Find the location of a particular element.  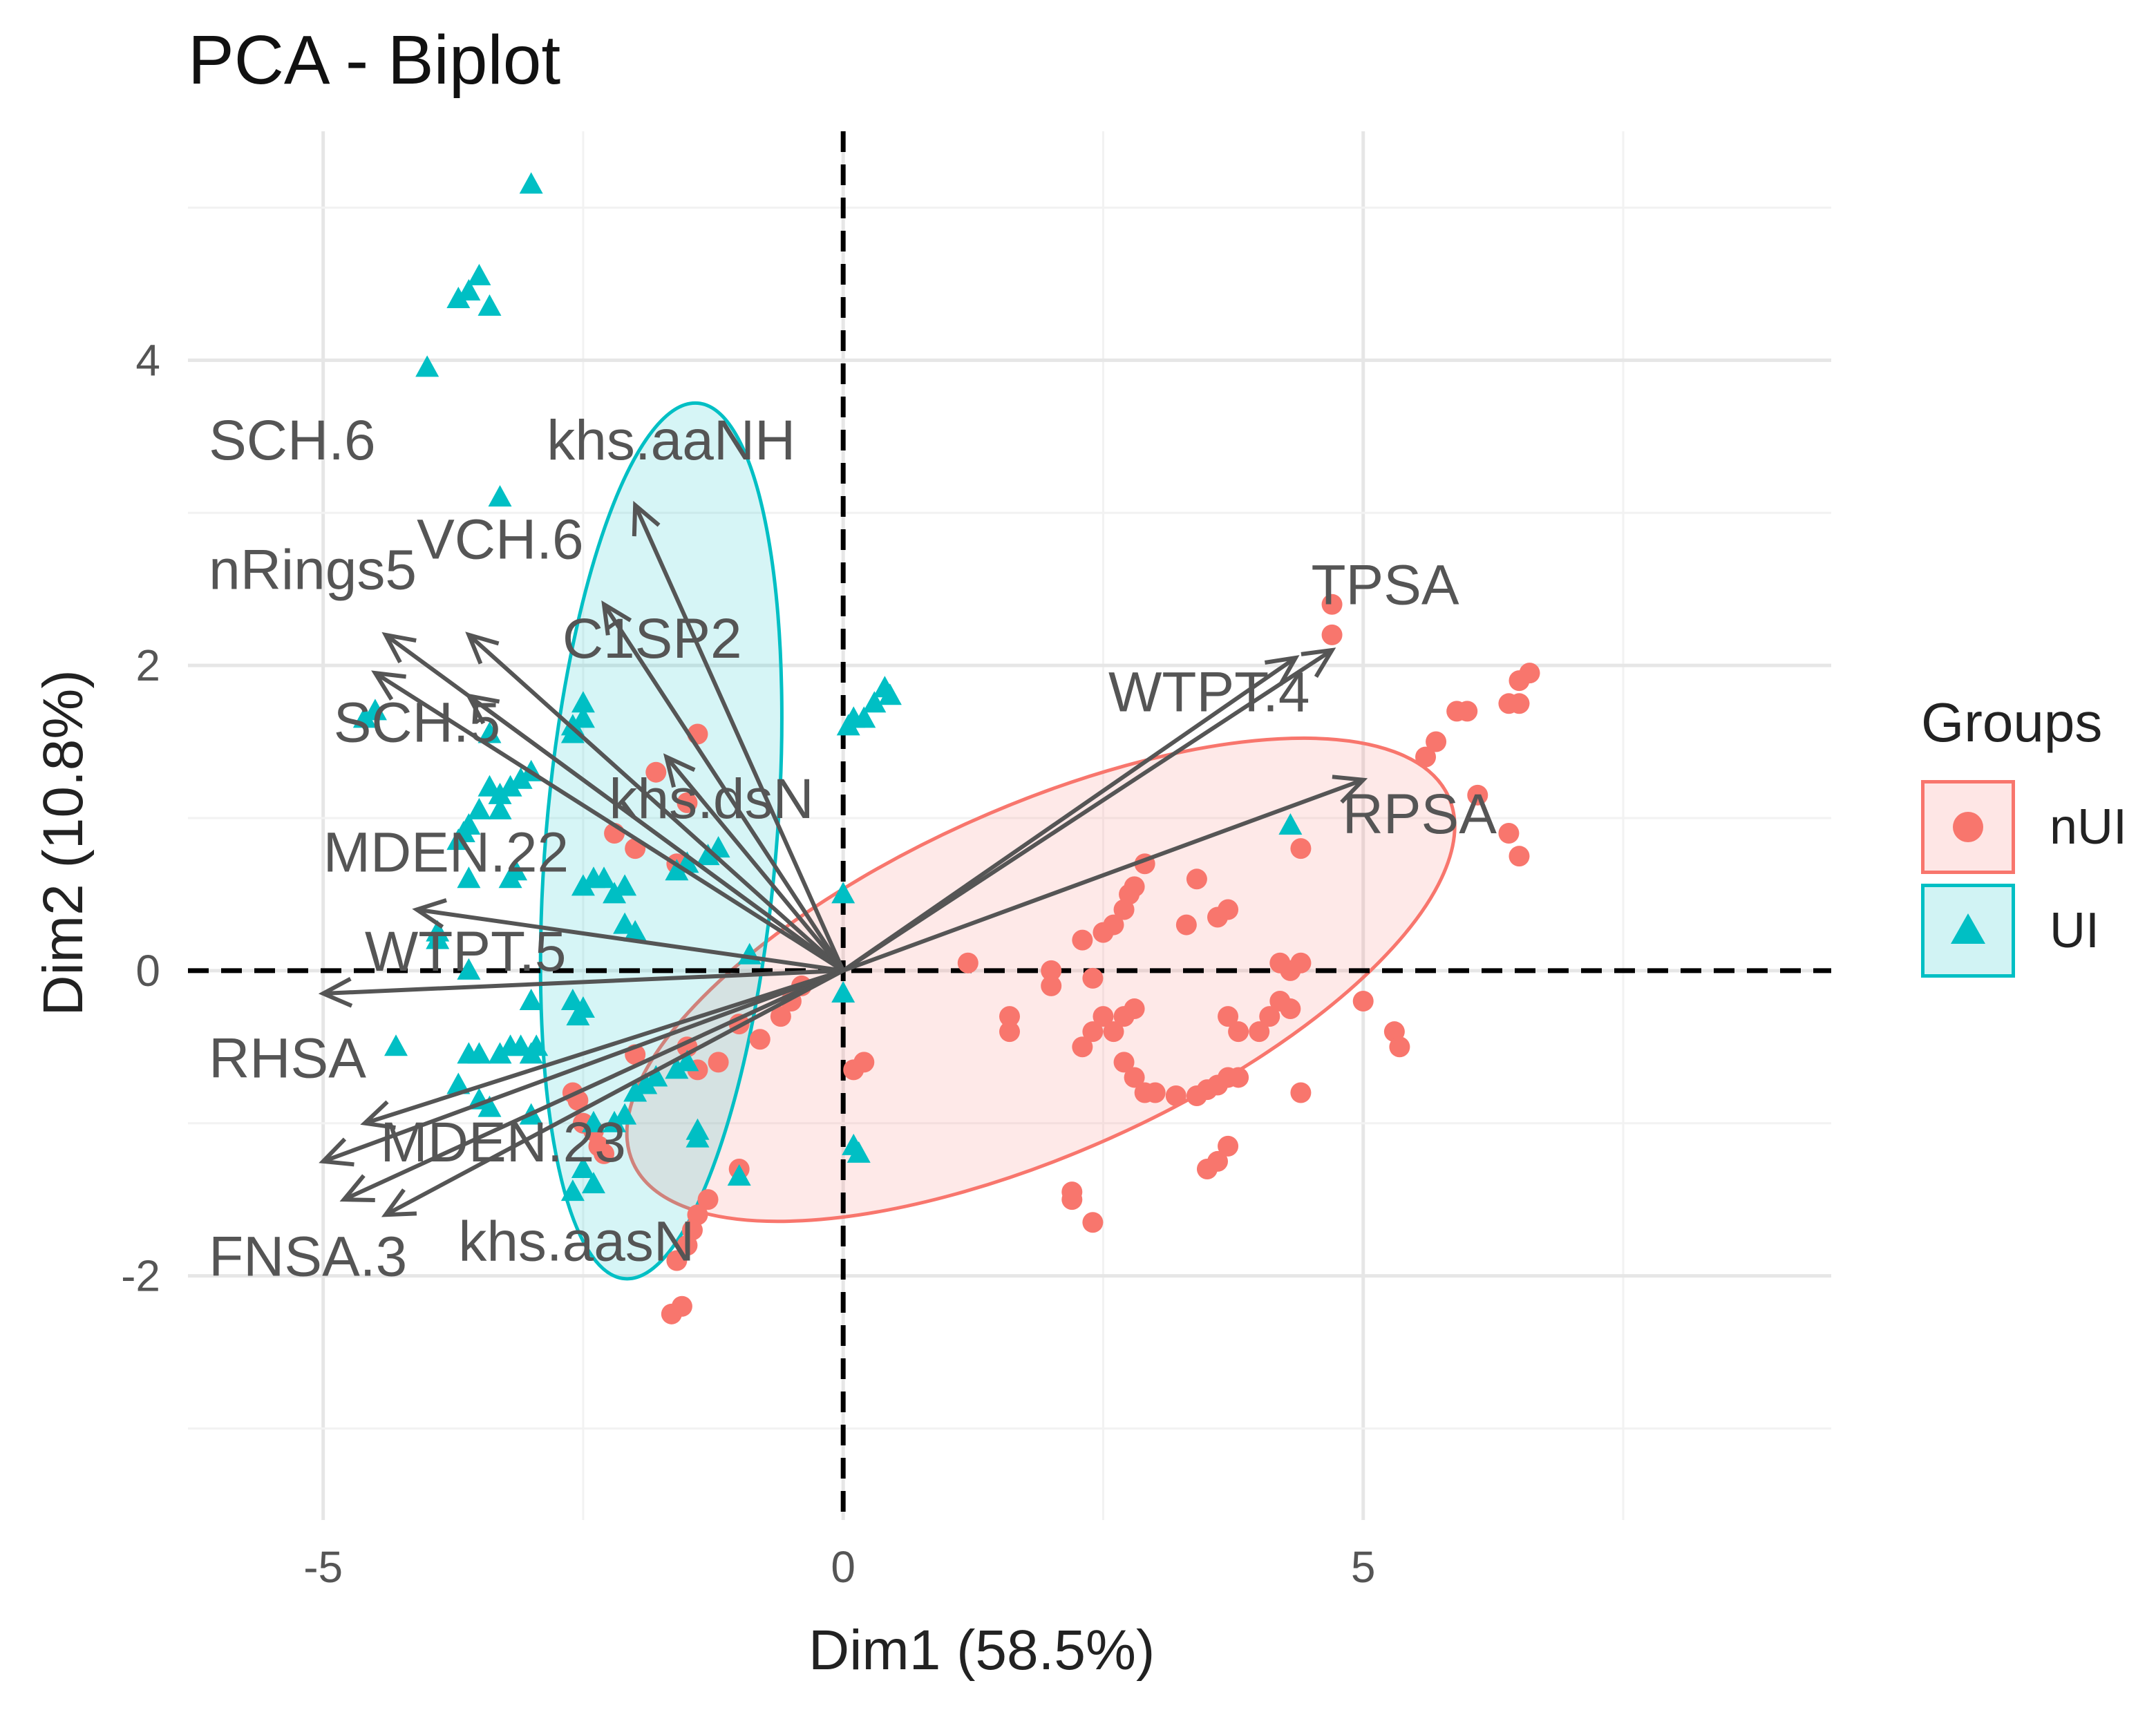

variable-label-tpsa: TPSA is located at coordinates (1385, 585).